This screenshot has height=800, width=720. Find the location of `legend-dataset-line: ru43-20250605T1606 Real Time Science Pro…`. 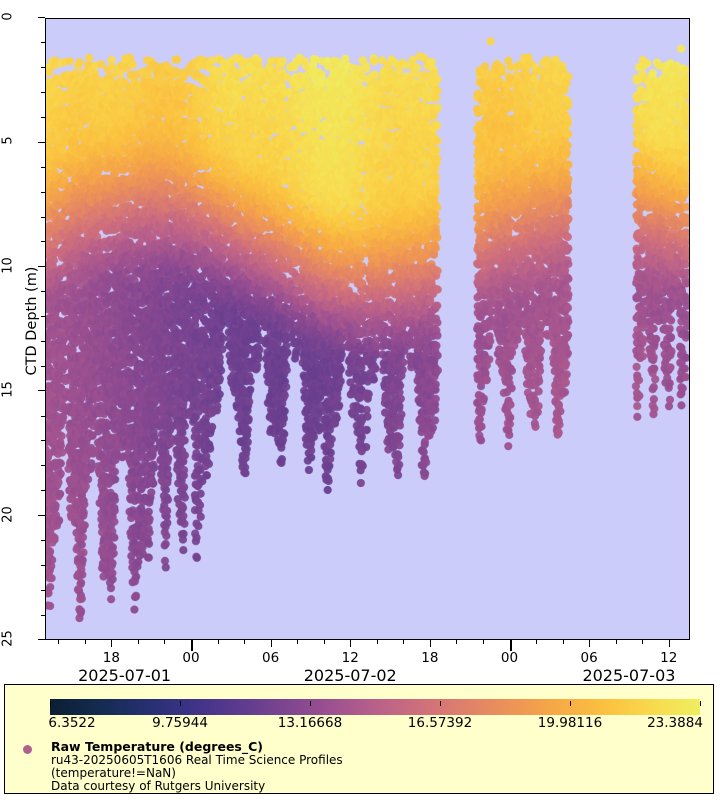

legend-dataset-line: ru43-20250605T1606 Real Time Science Pro… is located at coordinates (197, 760).